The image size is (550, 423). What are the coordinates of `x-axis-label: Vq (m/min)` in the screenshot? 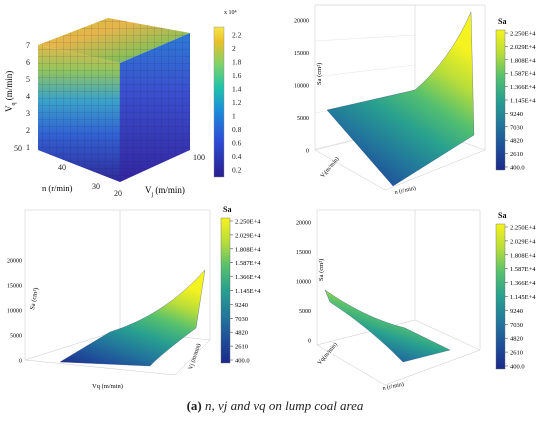 It's located at (107, 386).